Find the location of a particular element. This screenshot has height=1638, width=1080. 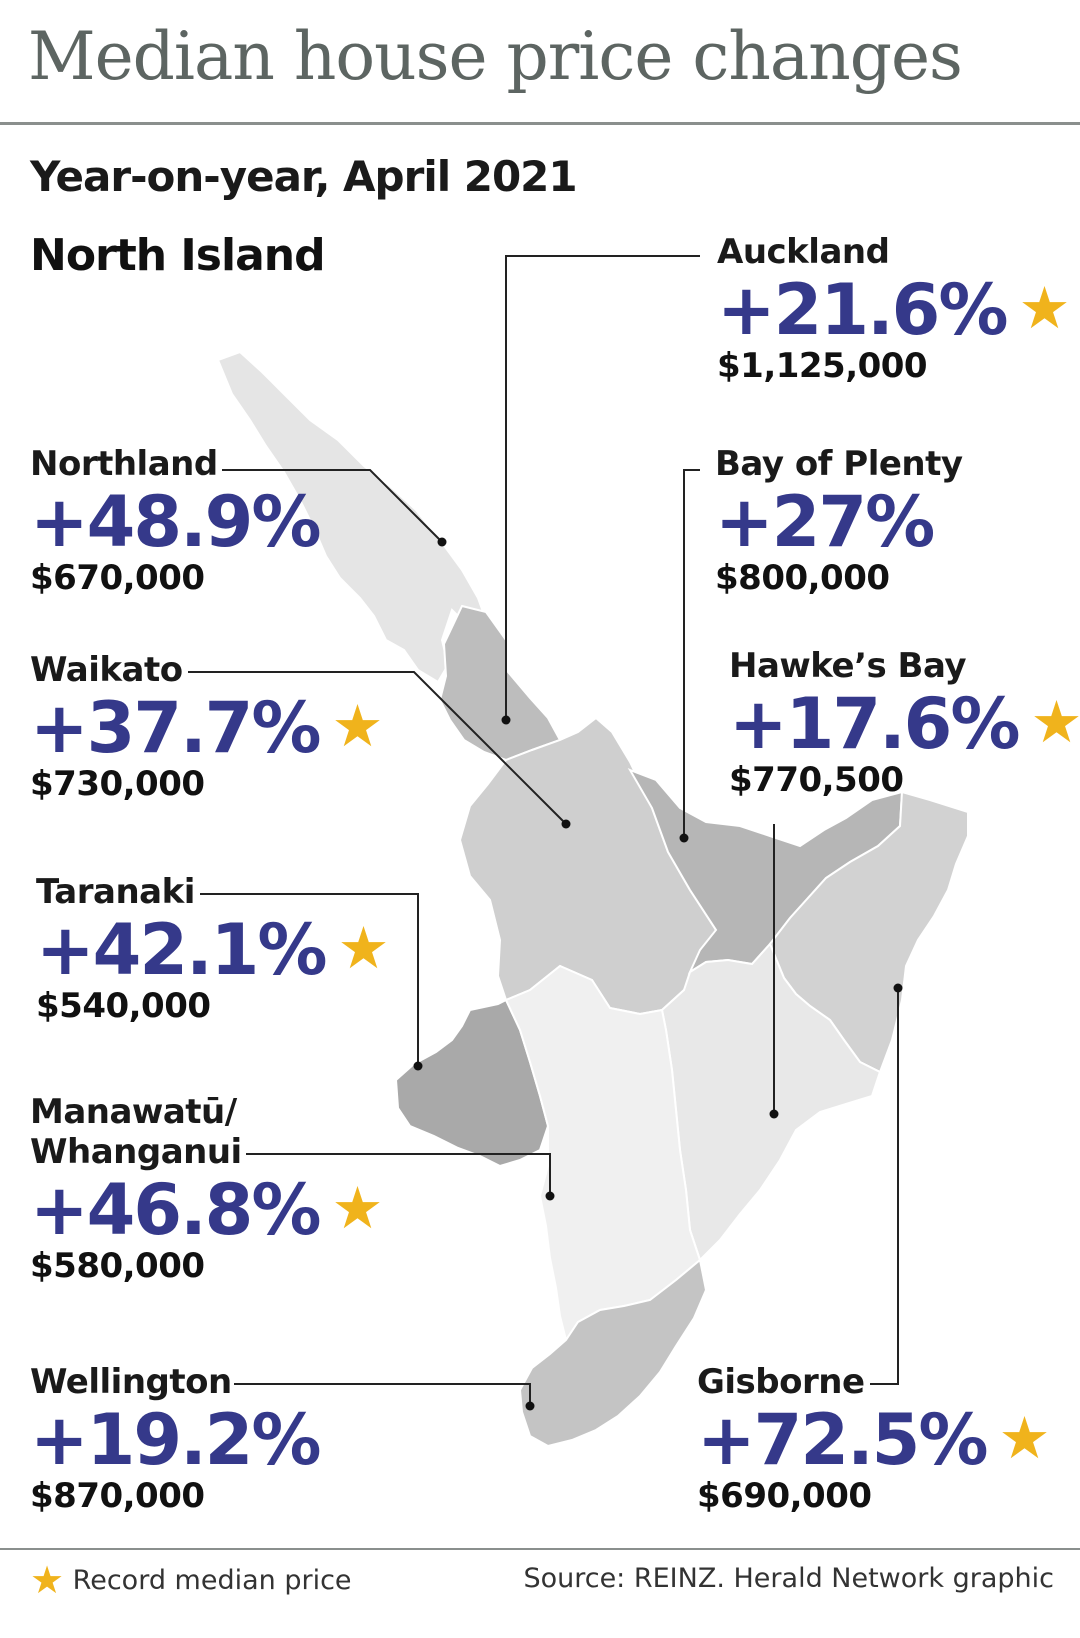

label-auckland: Auckland +21.6% ★ $1,125,000 is located at coordinates (894, 308).